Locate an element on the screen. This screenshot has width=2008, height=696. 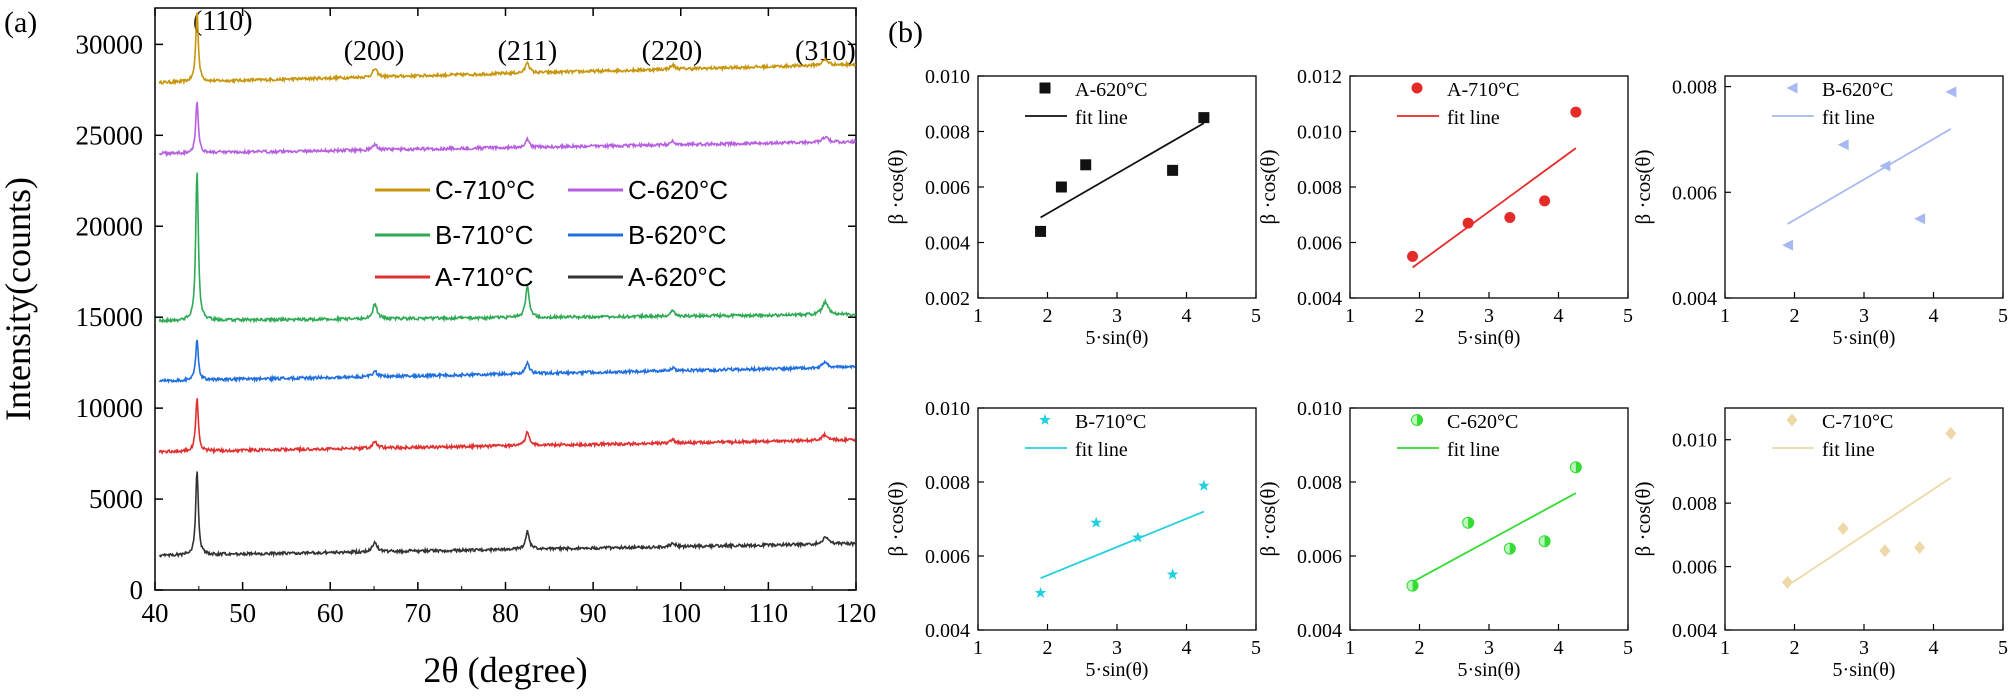
xrd-peak-label: (110) is located at coordinates (223, 21).